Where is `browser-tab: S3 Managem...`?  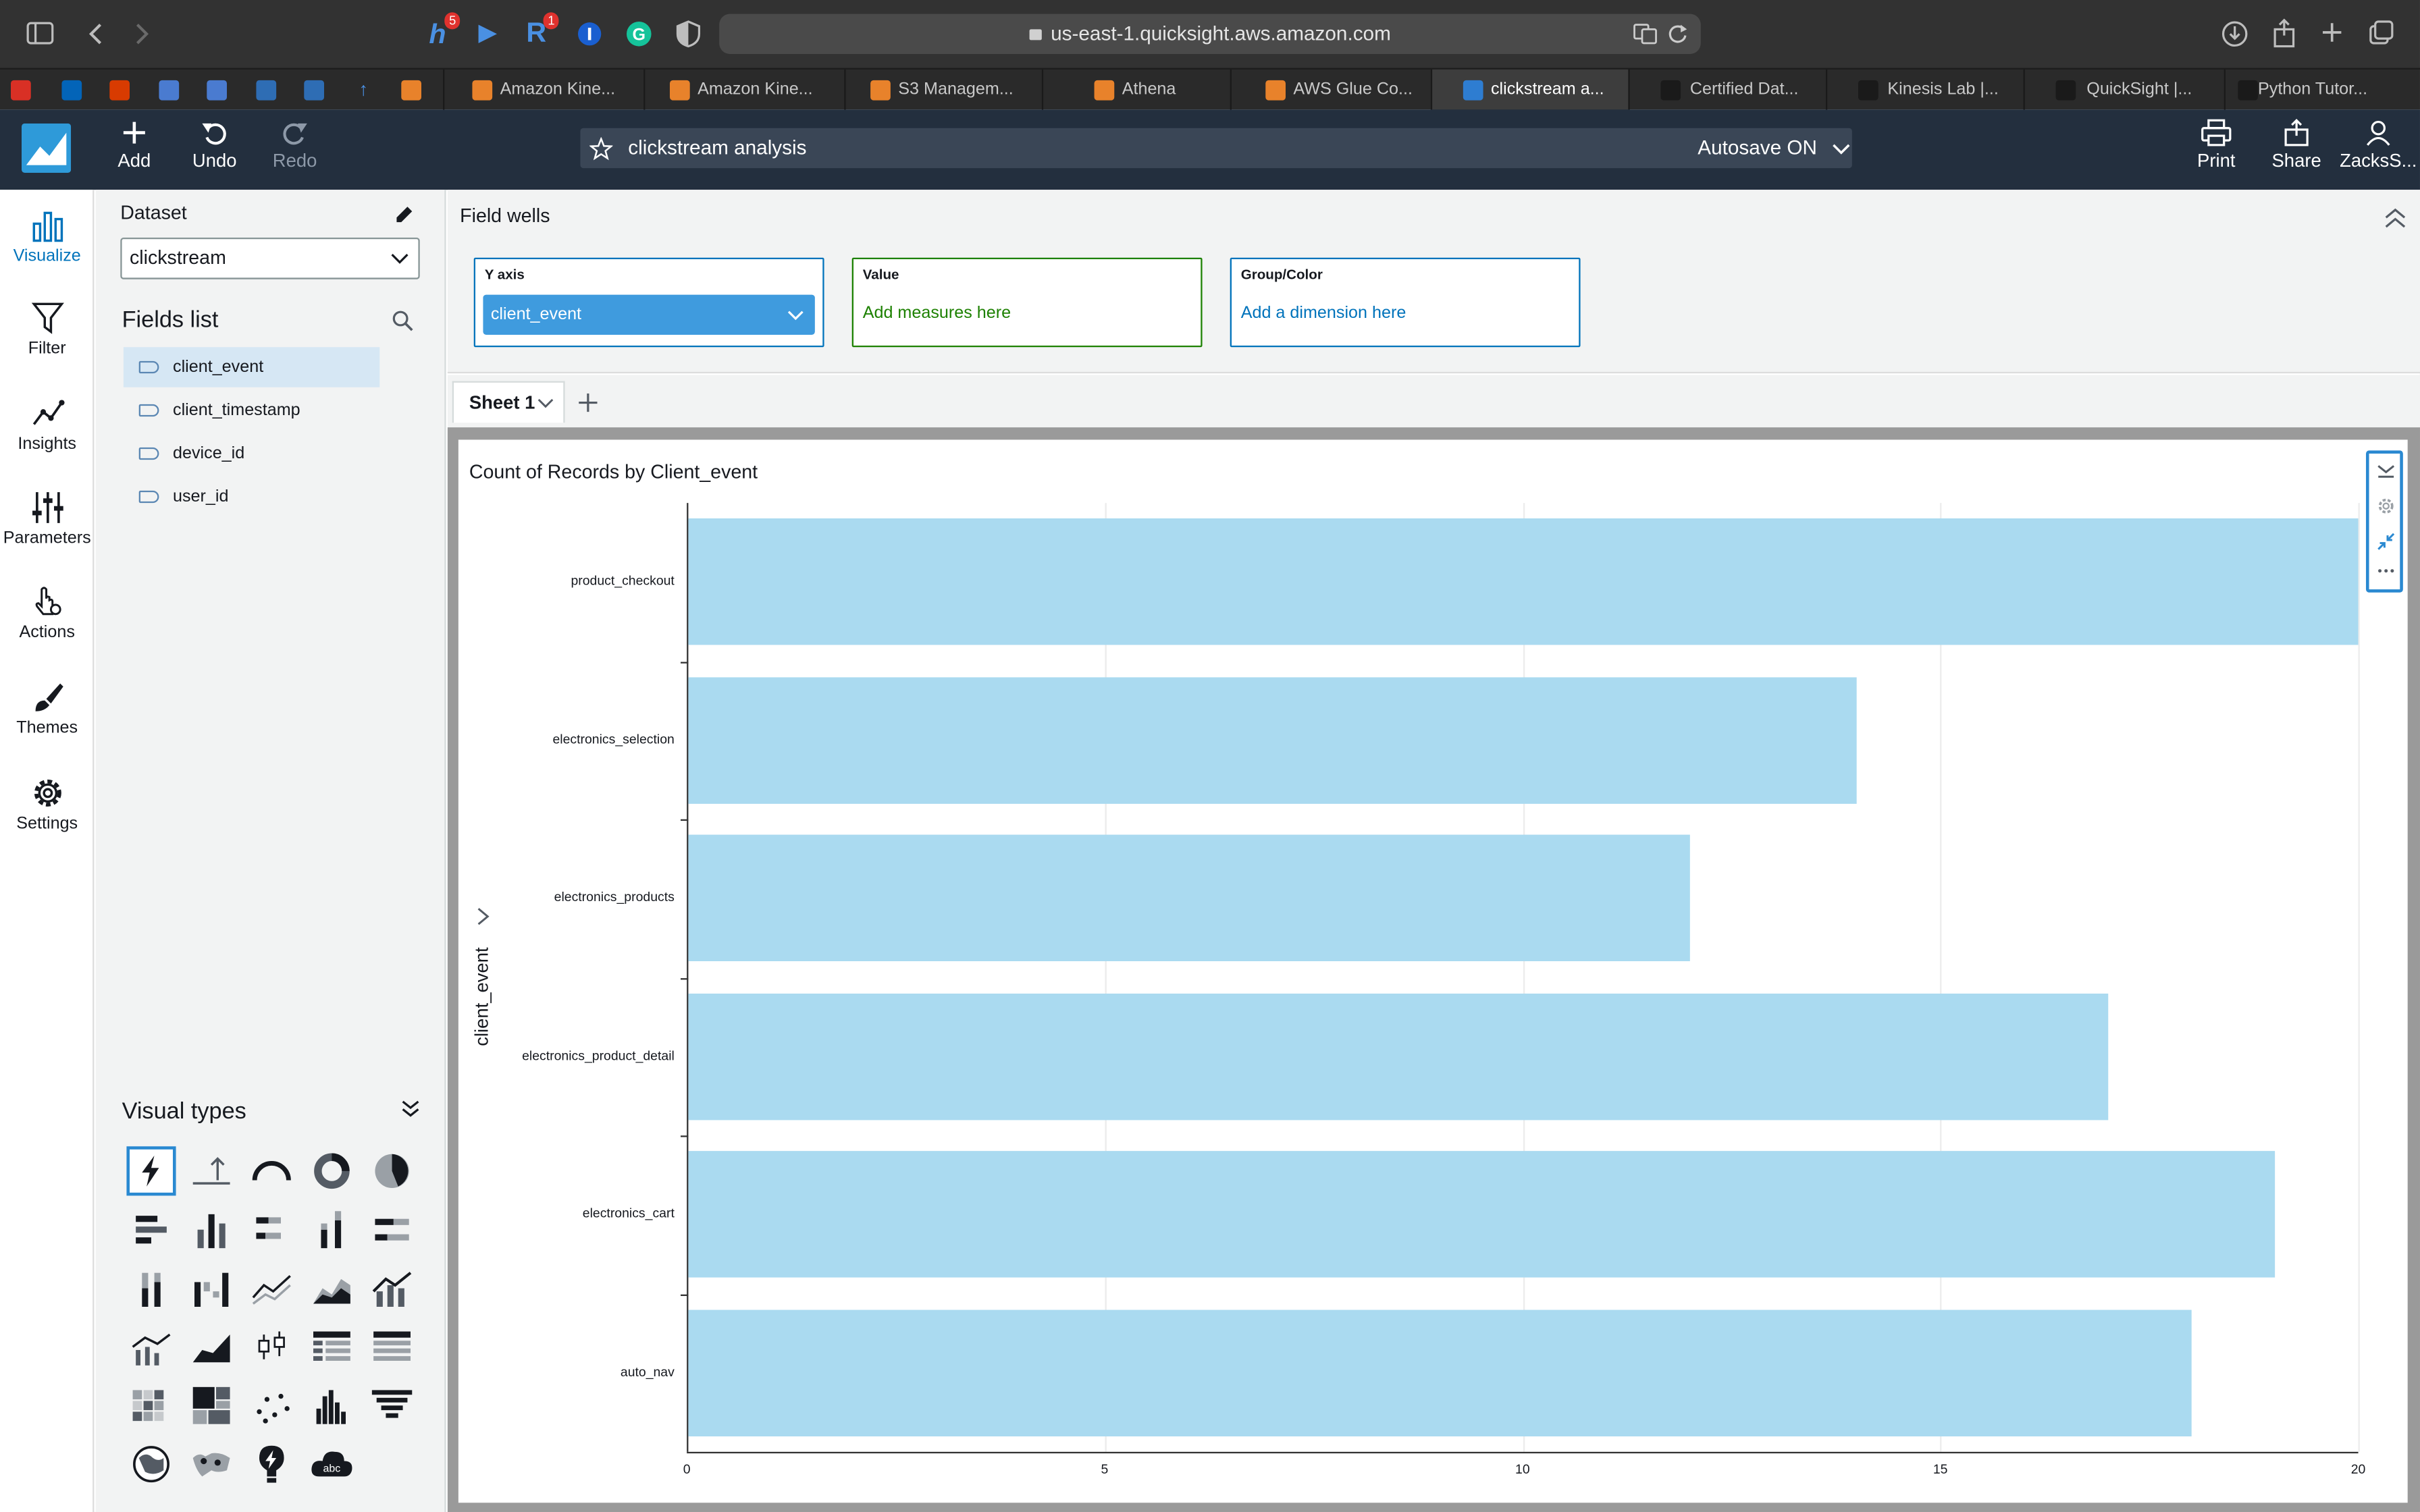
browser-tab: S3 Managem... is located at coordinates (943, 90).